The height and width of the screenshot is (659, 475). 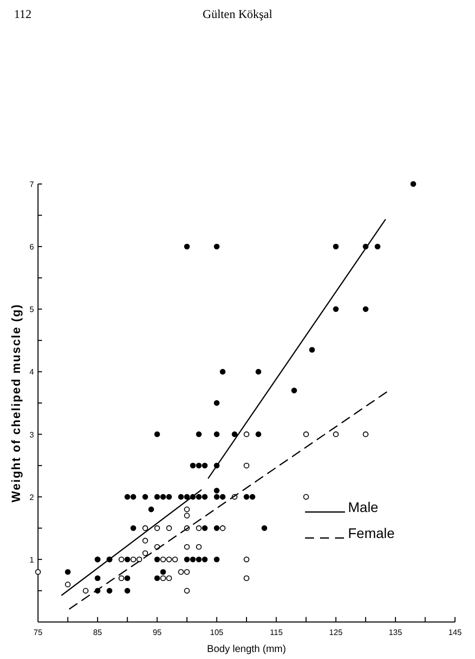 I want to click on x-tick-label: 115, so click(x=277, y=632).